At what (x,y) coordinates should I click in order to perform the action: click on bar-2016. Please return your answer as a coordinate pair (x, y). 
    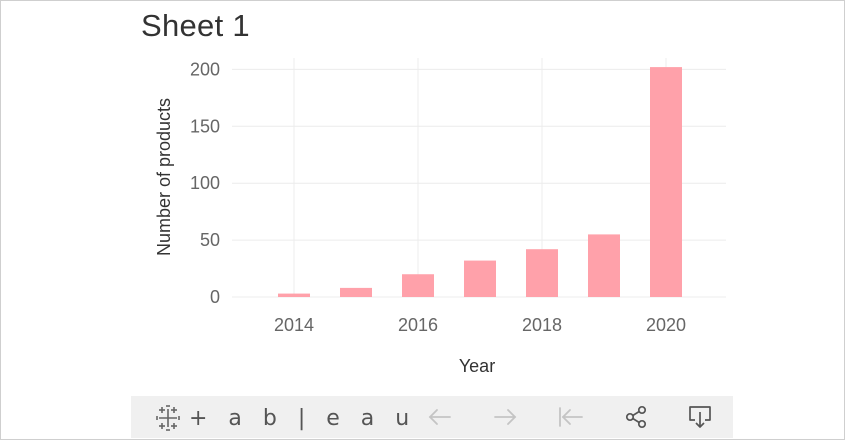
    Looking at the image, I should click on (418, 285).